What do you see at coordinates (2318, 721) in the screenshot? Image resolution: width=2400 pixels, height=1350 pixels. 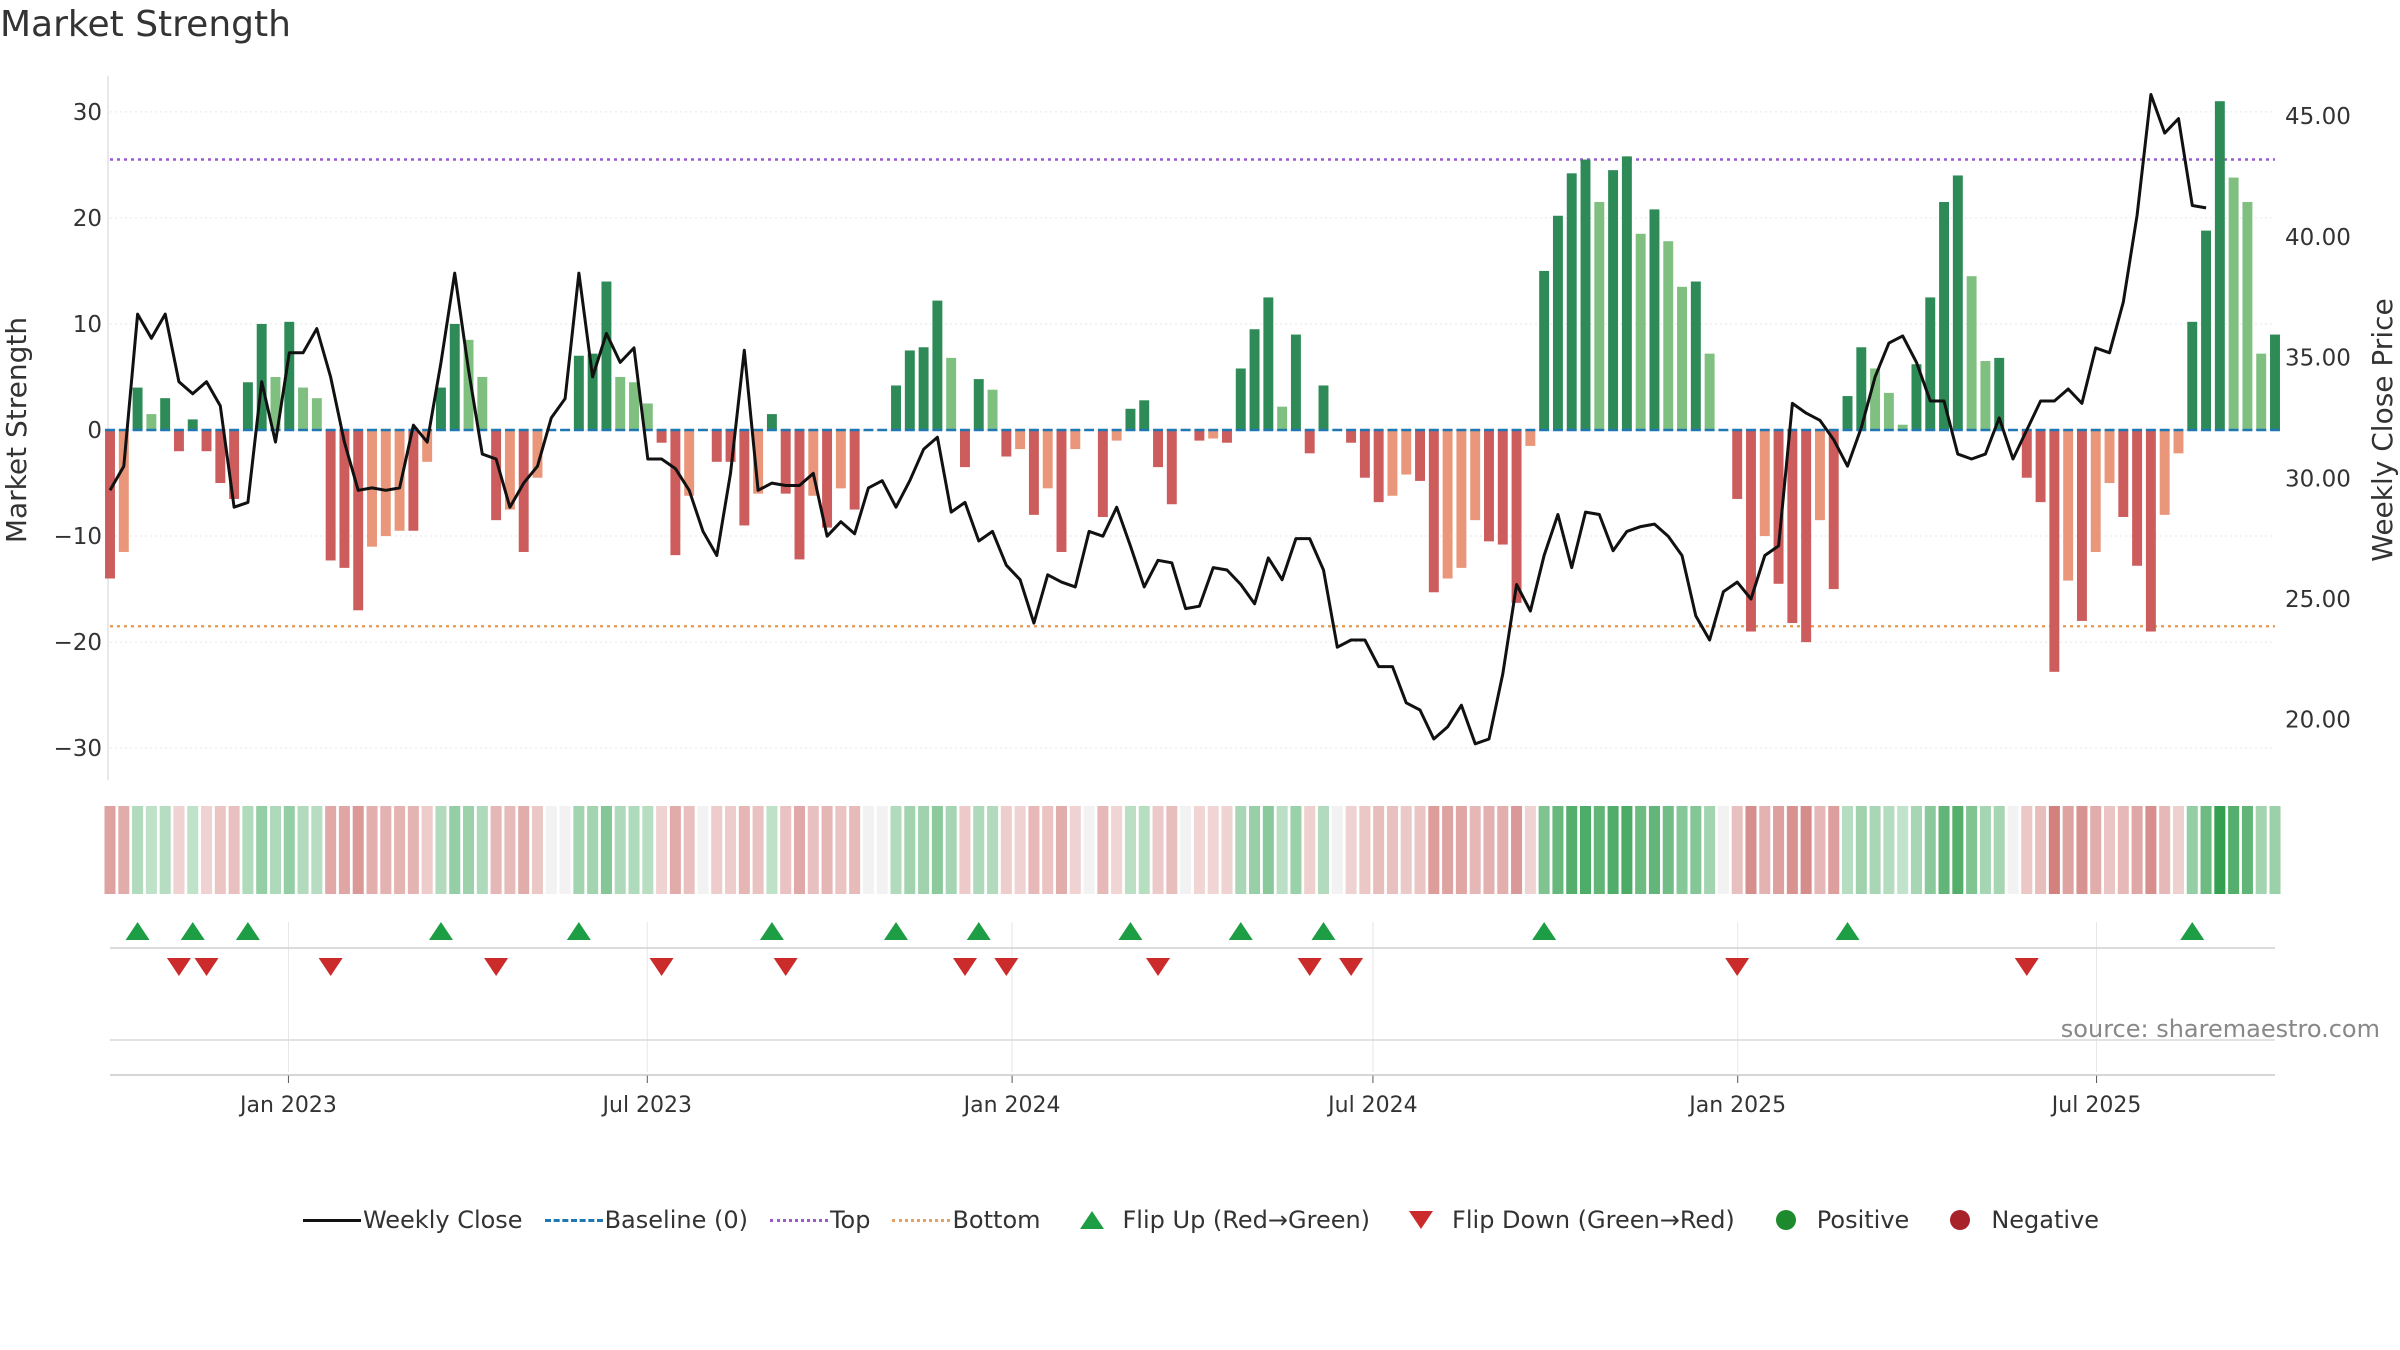 I see `y2-tick-label: 20.00` at bounding box center [2318, 721].